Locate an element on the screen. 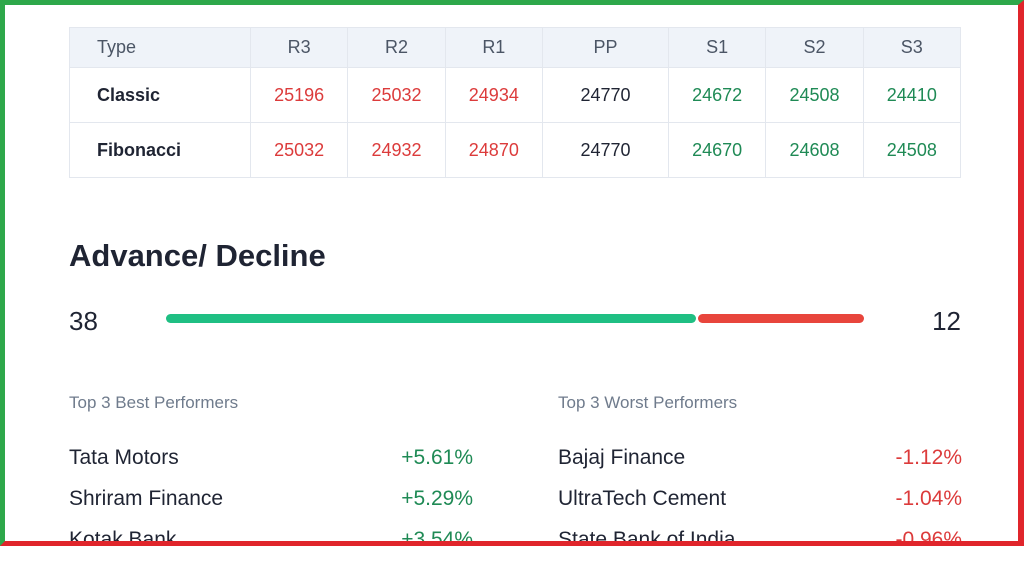  table-header-row: Type R3 R2 R1 PP S1 S2 S3 is located at coordinates (515, 47).